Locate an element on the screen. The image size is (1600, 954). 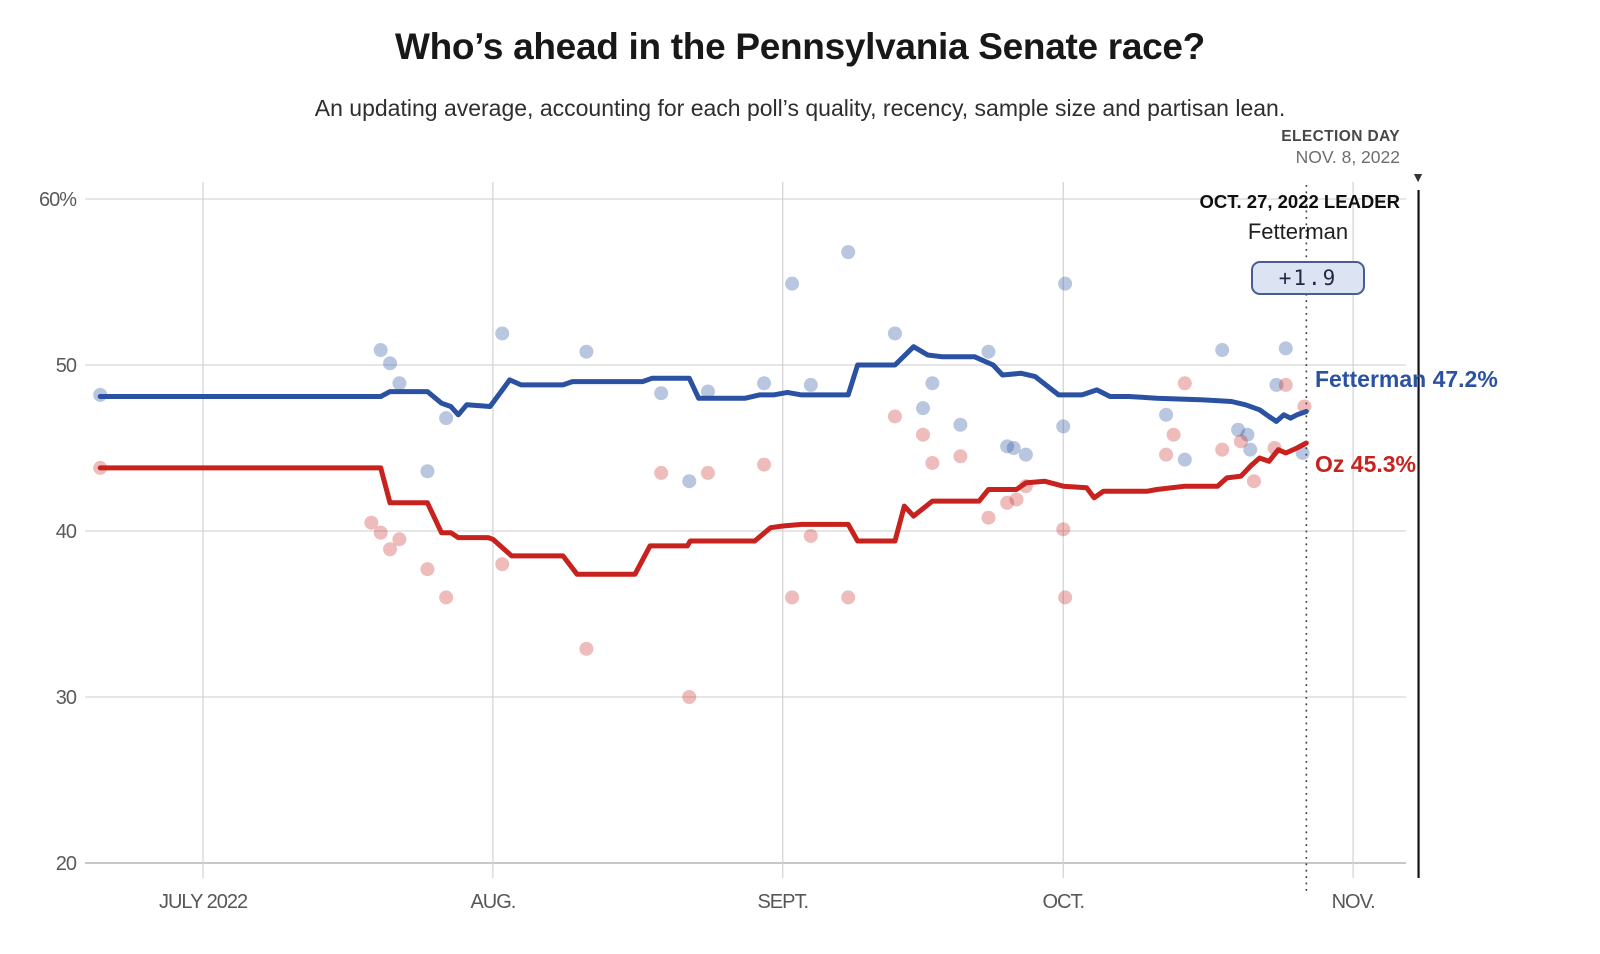
trend-line-fetterman is located at coordinates (703, 384).